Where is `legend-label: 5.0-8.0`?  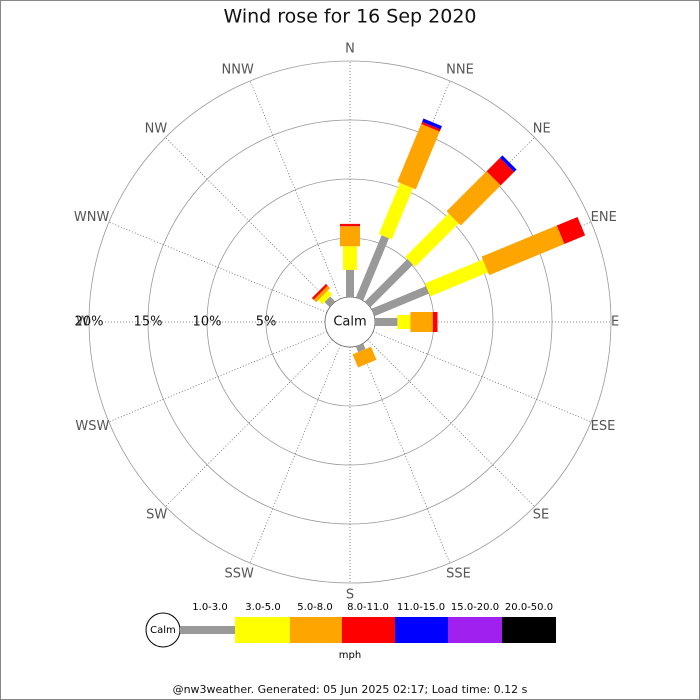
legend-label: 5.0-8.0 is located at coordinates (314, 607).